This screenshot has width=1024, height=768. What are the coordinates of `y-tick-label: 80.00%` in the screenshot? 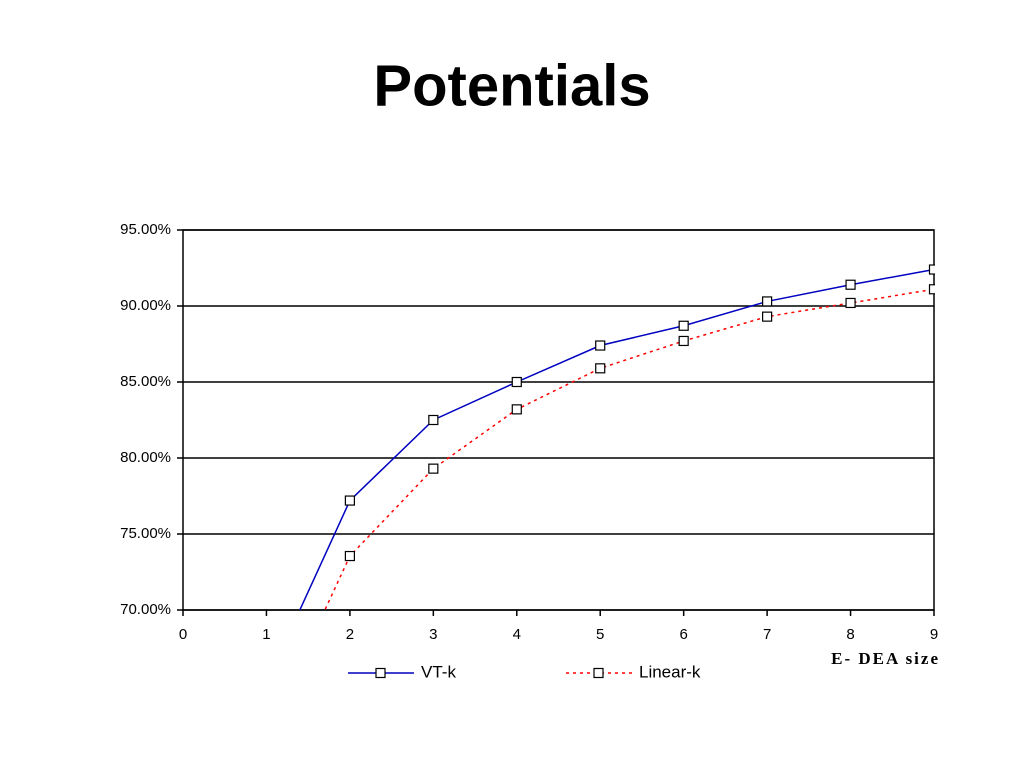 It's located at (145, 457).